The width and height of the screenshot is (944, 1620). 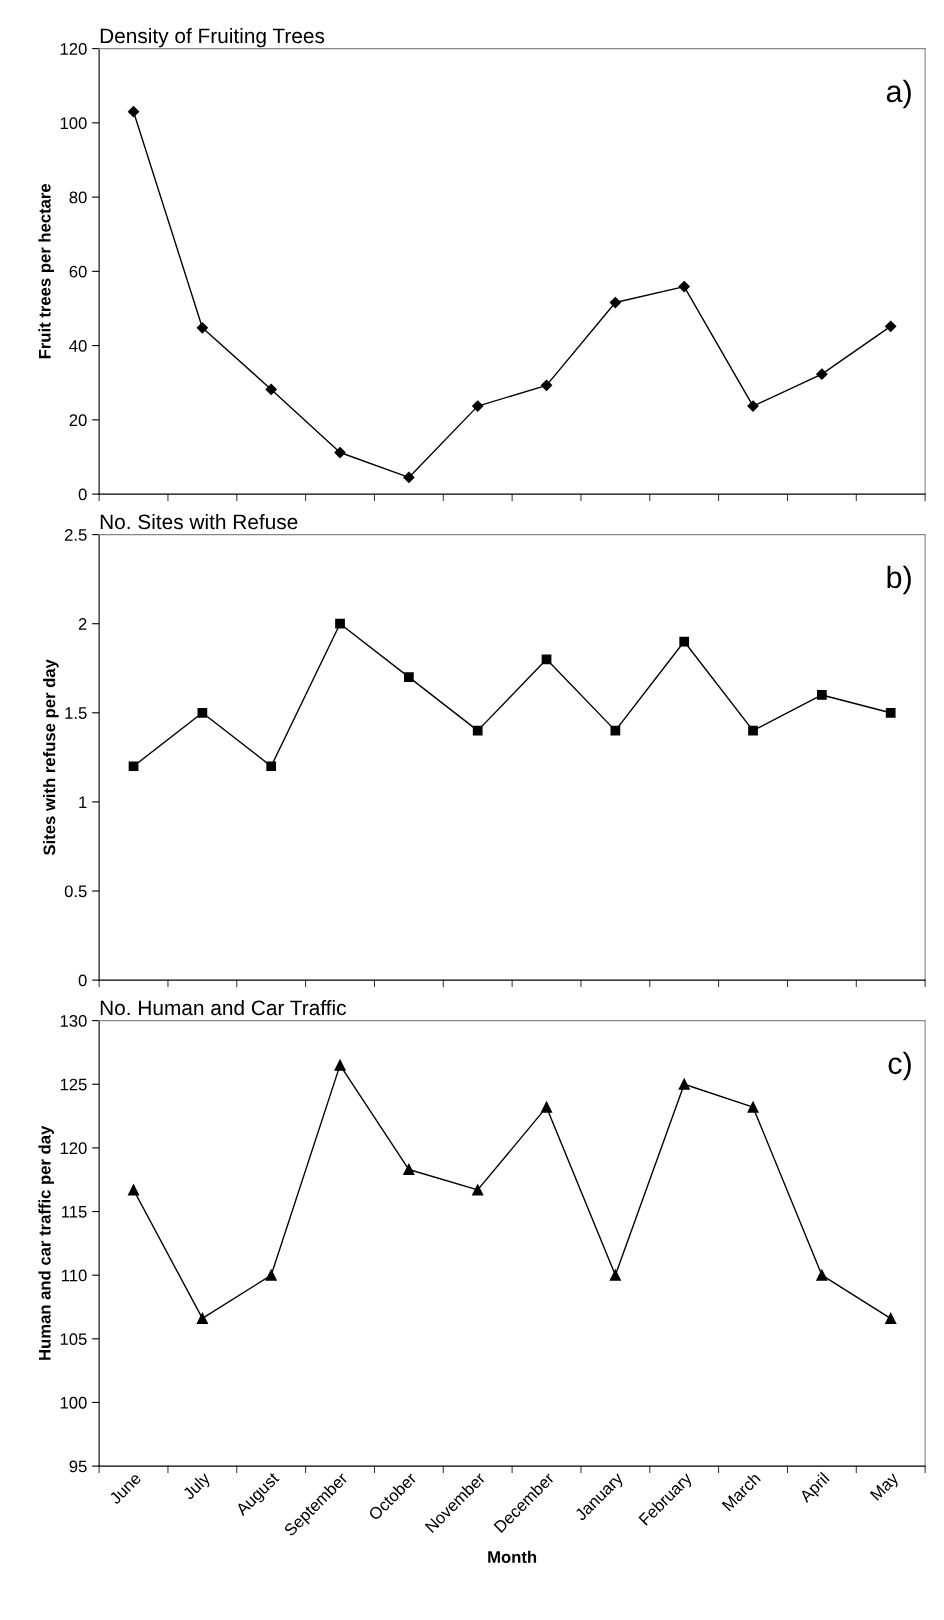 What do you see at coordinates (73, 1021) in the screenshot?
I see `y-tick-label: 130` at bounding box center [73, 1021].